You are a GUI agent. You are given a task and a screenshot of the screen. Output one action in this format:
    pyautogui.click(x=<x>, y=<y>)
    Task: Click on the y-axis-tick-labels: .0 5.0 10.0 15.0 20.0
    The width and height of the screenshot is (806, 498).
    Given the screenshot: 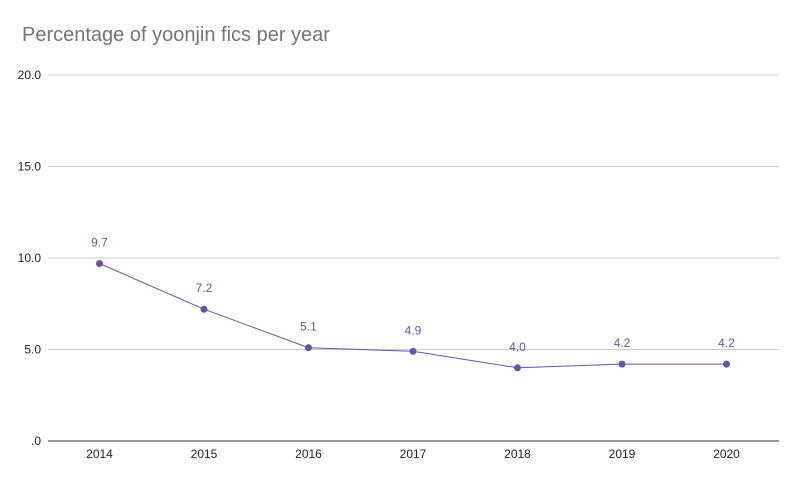 What is the action you would take?
    pyautogui.click(x=30, y=258)
    